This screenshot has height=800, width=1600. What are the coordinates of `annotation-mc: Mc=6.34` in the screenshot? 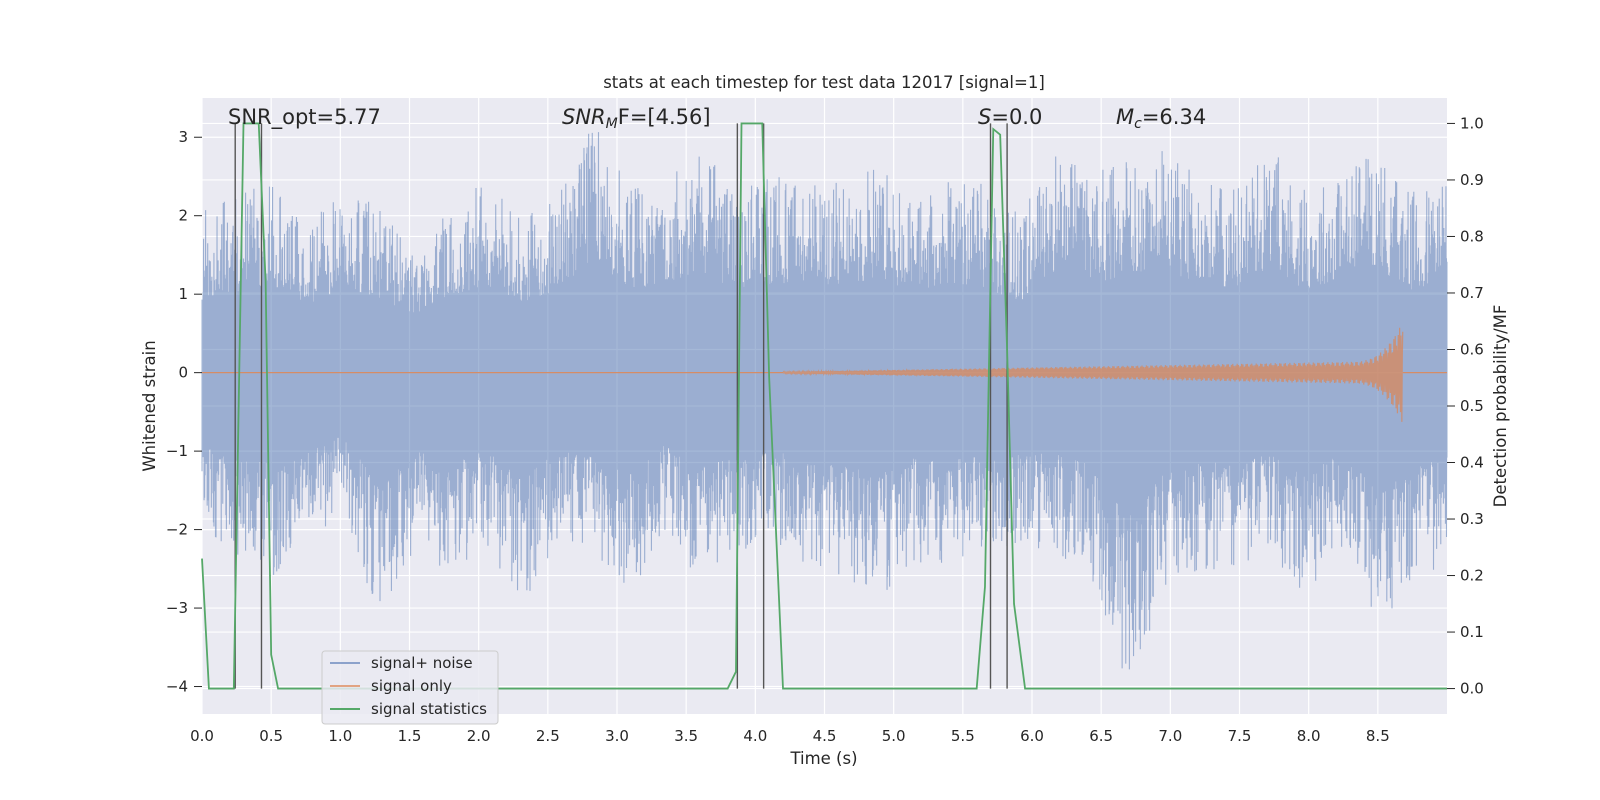 It's located at (1161, 118).